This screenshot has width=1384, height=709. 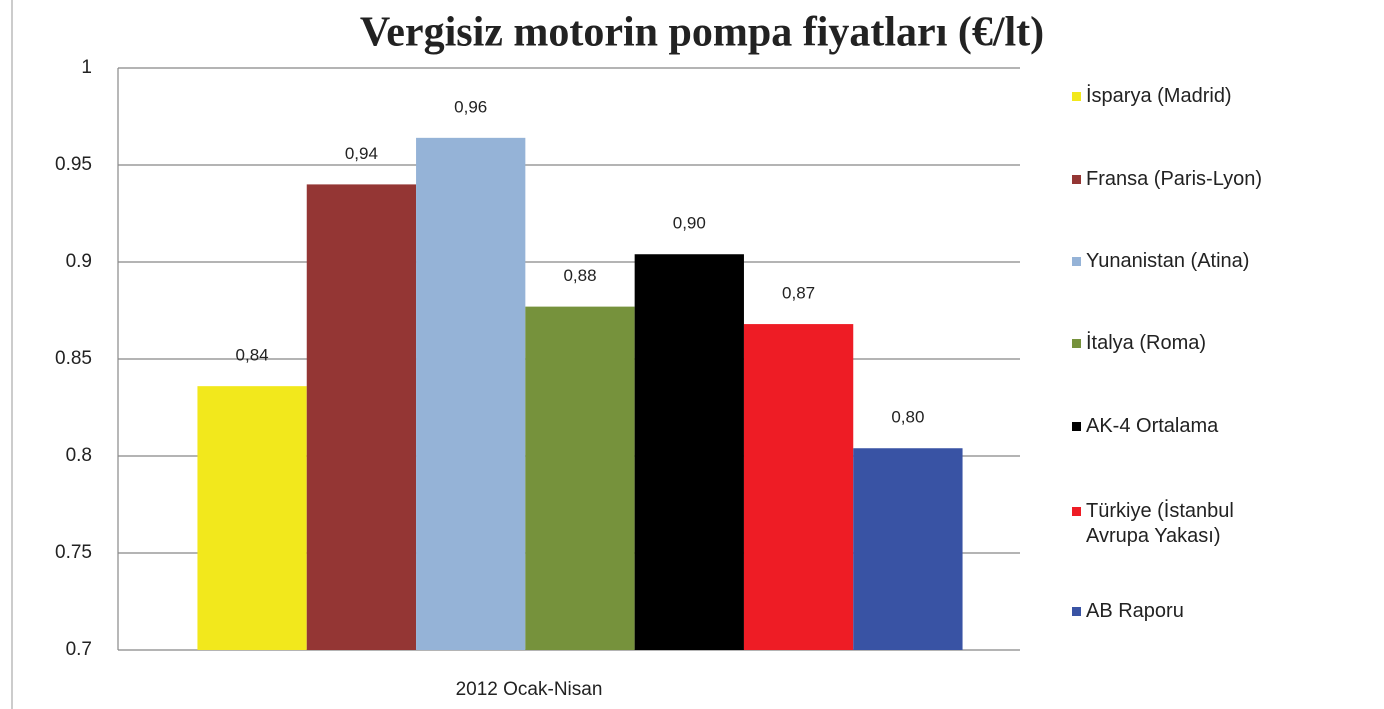 What do you see at coordinates (798, 293) in the screenshot?
I see `value-label: 0,87` at bounding box center [798, 293].